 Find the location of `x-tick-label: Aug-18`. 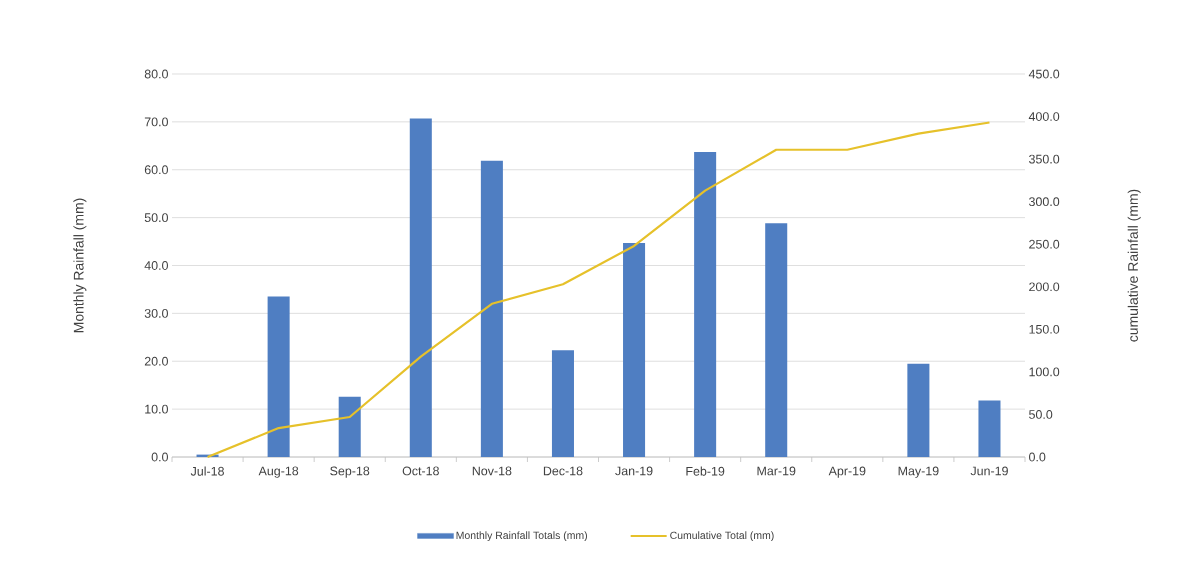

x-tick-label: Aug-18 is located at coordinates (278, 472).